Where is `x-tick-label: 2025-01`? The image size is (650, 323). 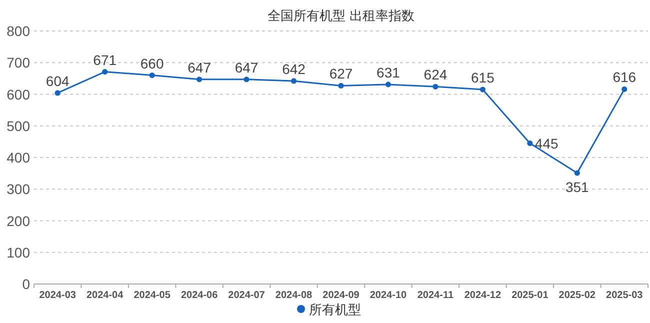 x-tick-label: 2025-01 is located at coordinates (530, 295).